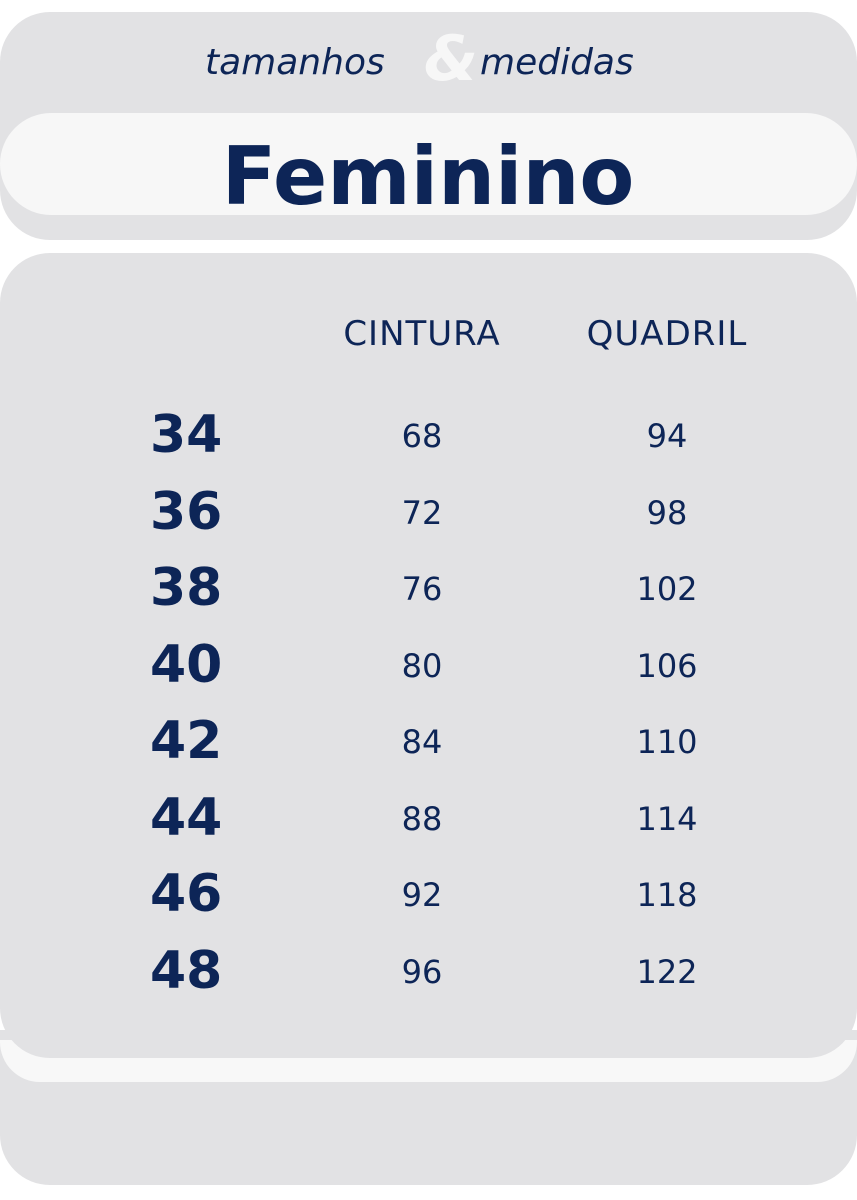 The width and height of the screenshot is (857, 1200). Describe the element at coordinates (667, 512) in the screenshot. I see `measure-cell: 98` at that location.